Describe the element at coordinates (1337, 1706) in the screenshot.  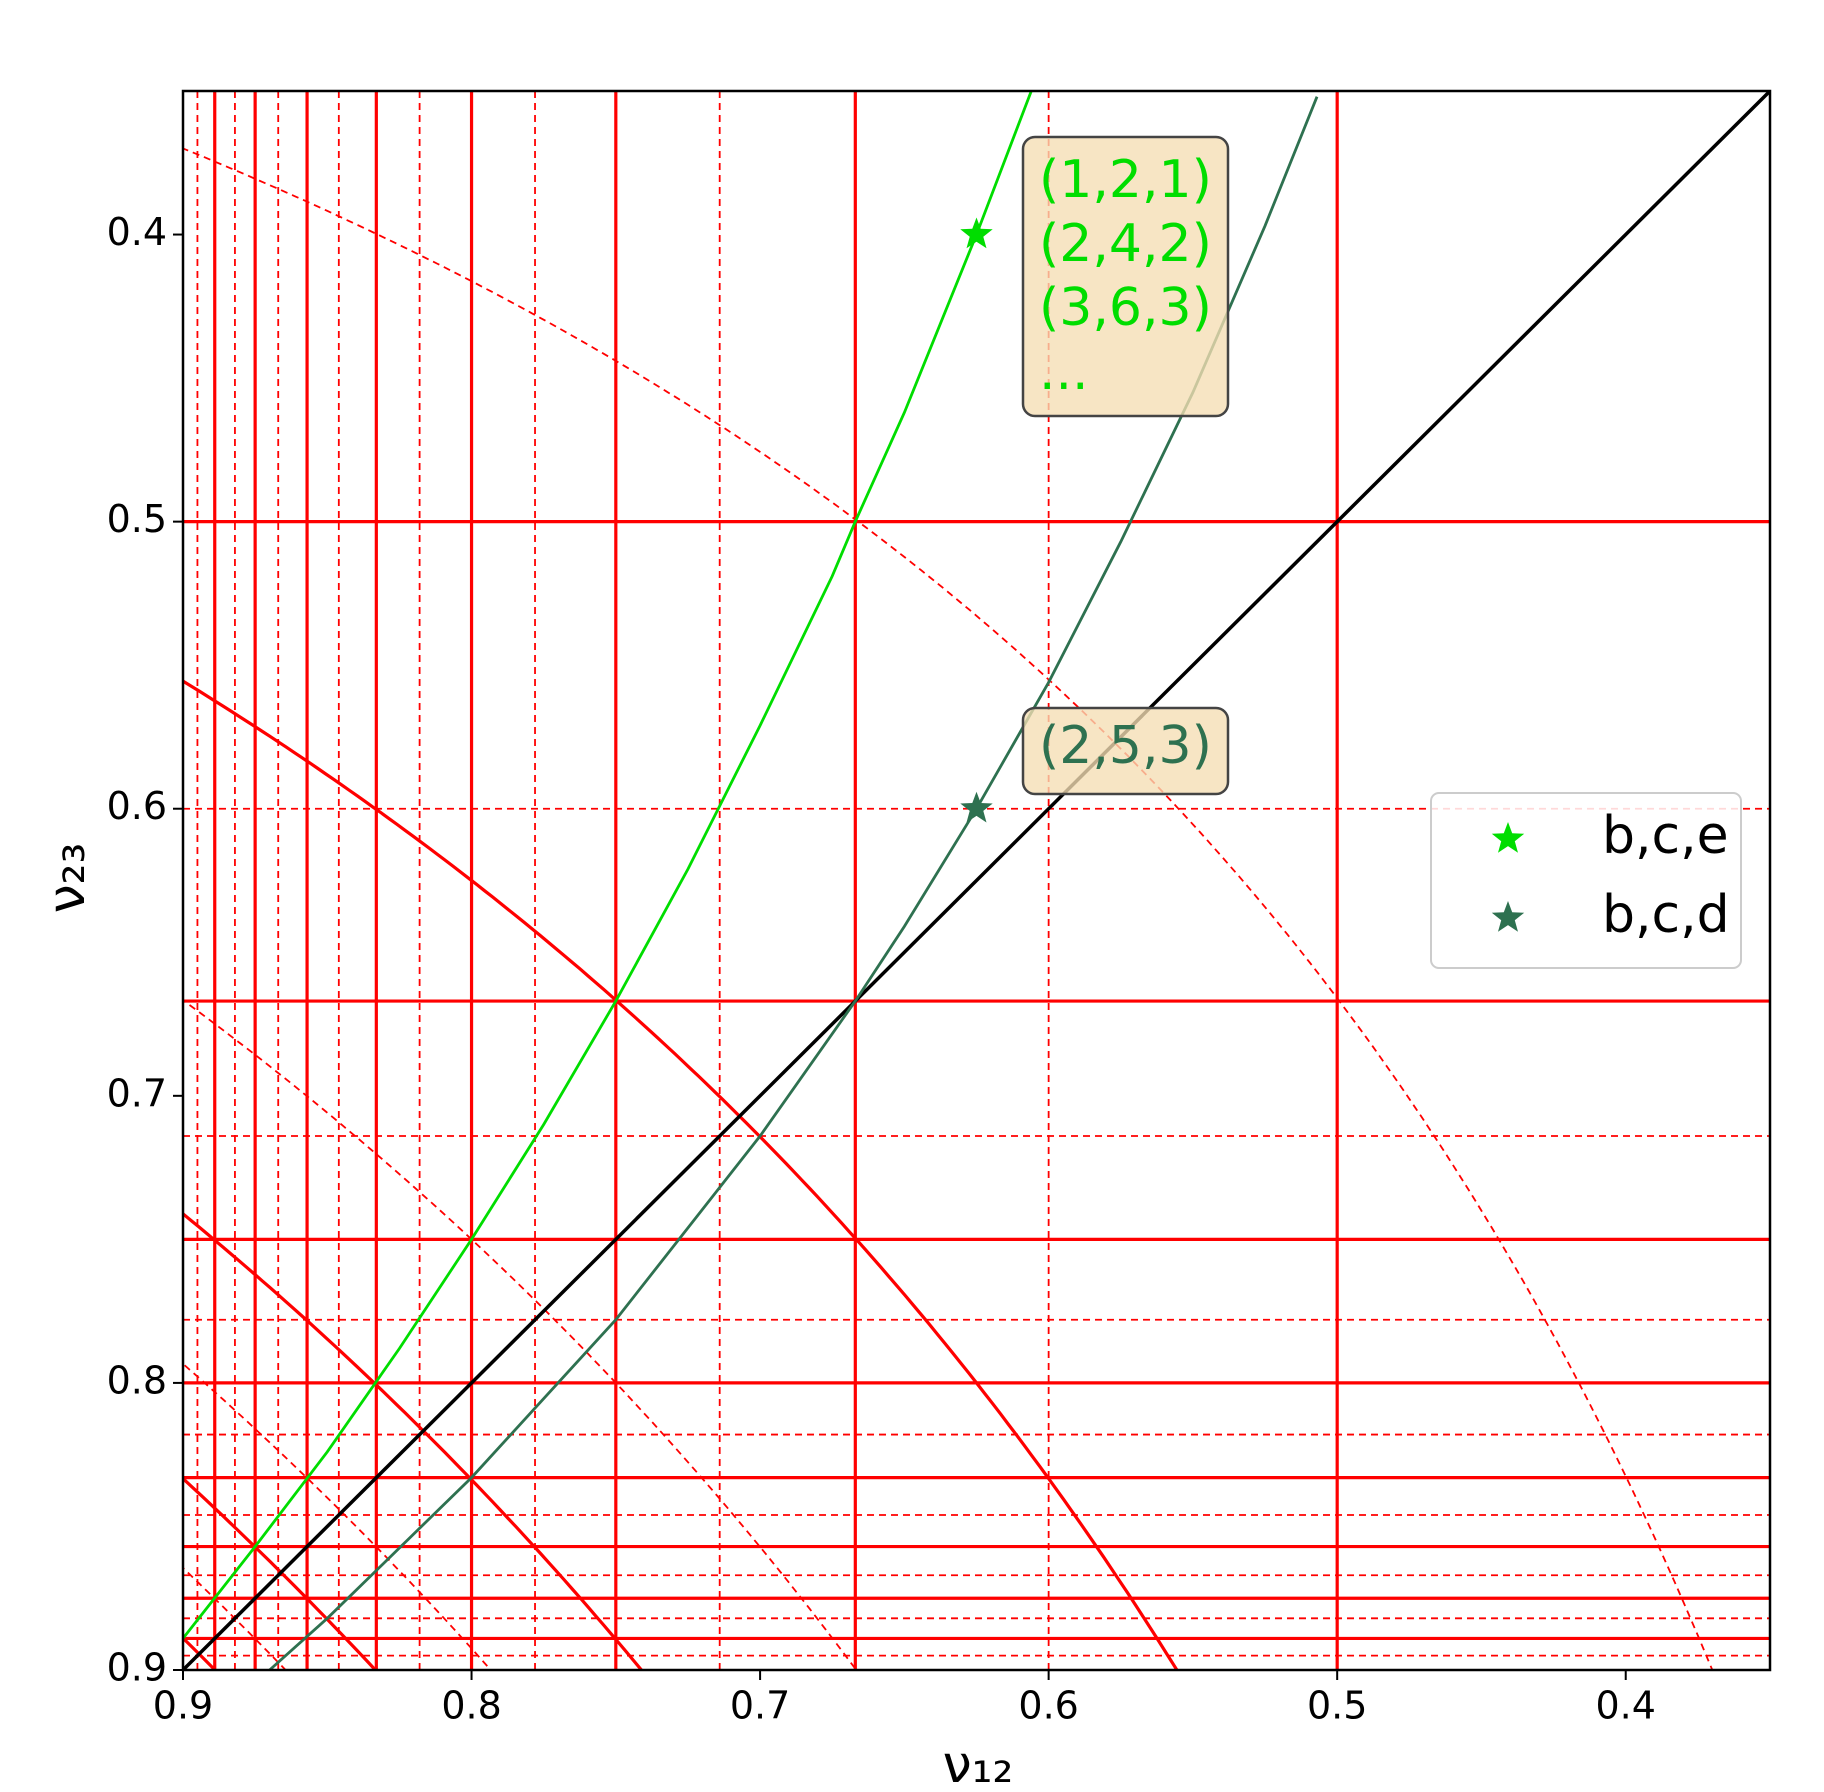
I see `x-tick-label: 0.5` at that location.